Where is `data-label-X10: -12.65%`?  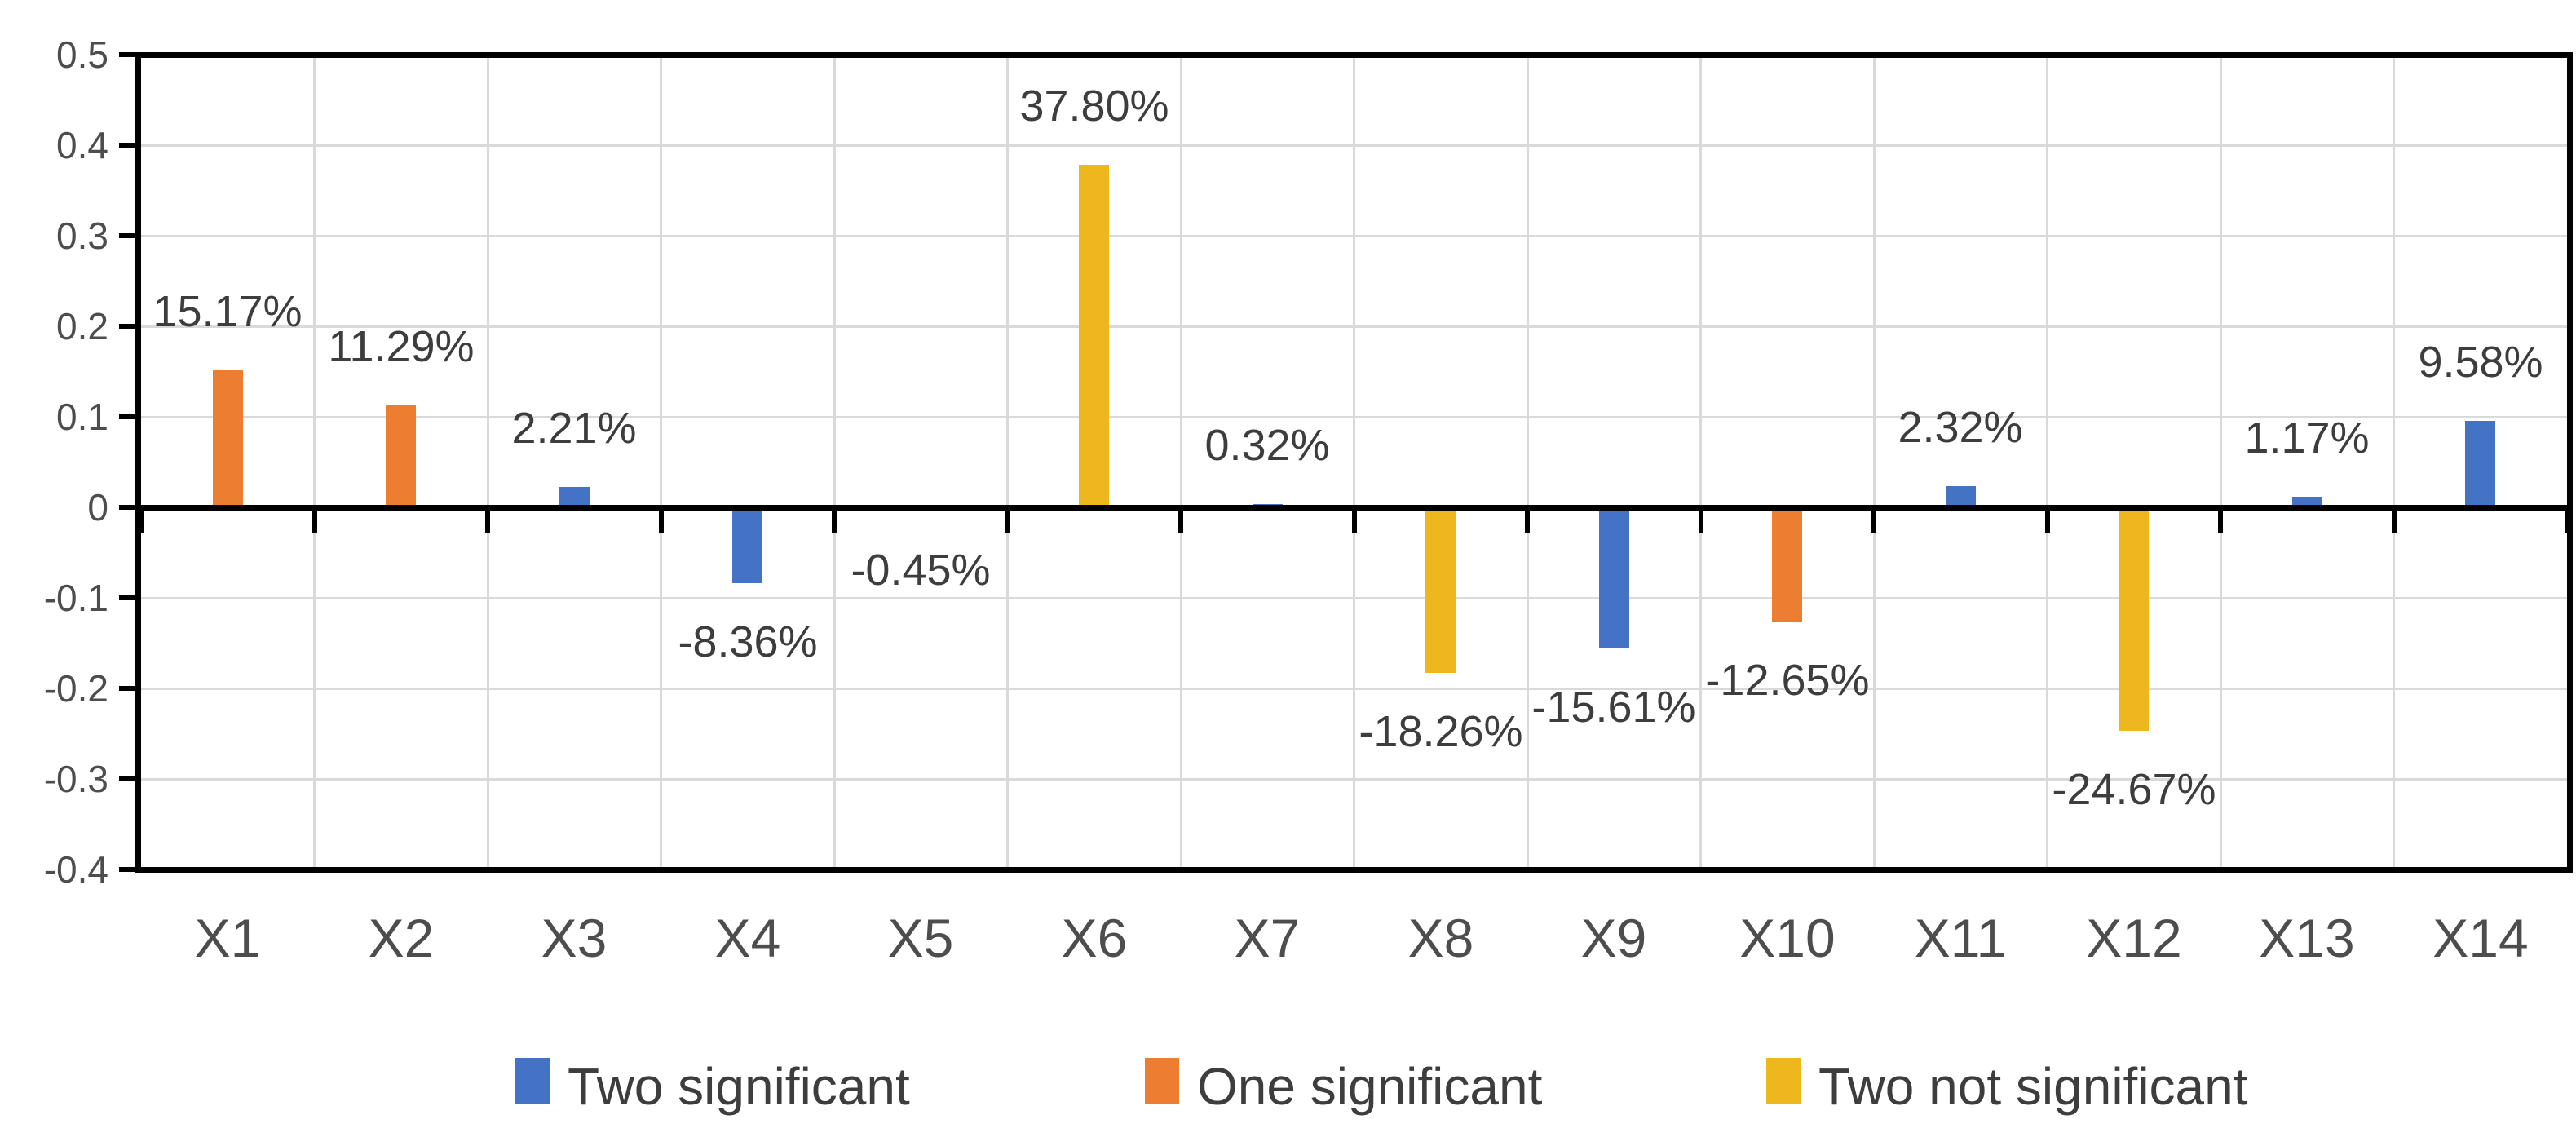
data-label-X10: -12.65% is located at coordinates (1787, 680).